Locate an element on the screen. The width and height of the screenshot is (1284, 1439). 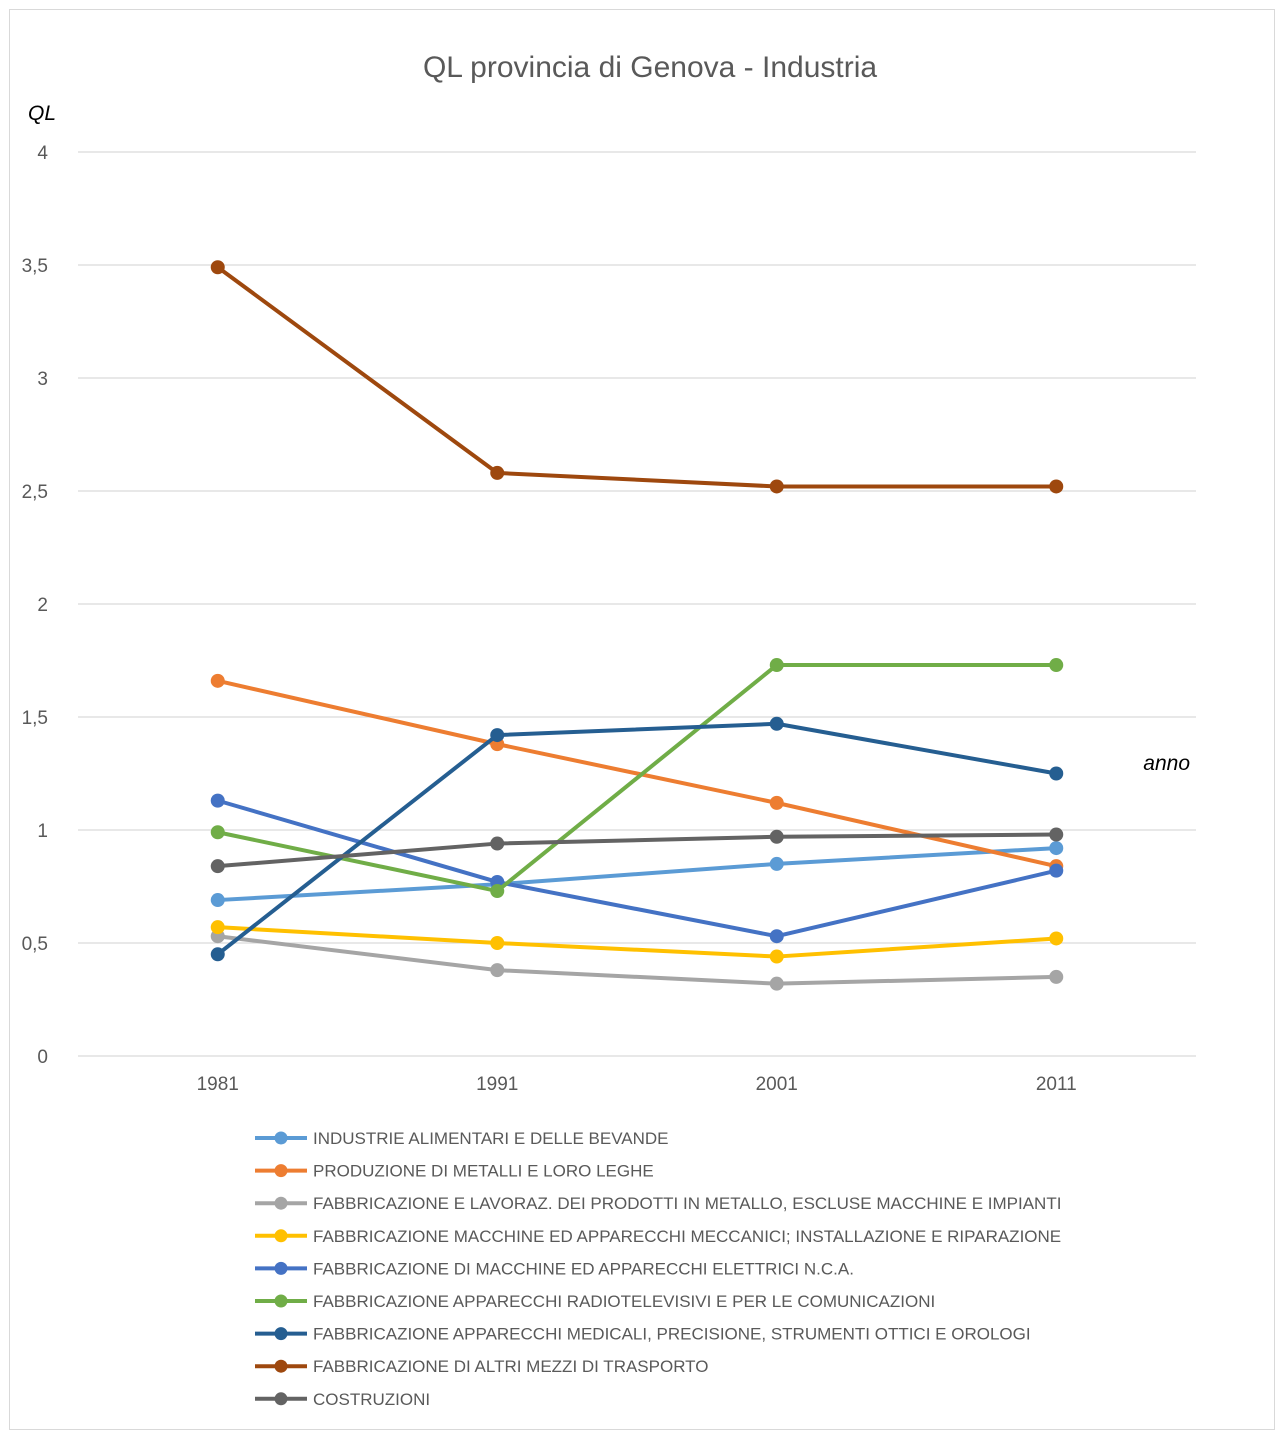
x-axis-label: anno is located at coordinates (1166, 763).